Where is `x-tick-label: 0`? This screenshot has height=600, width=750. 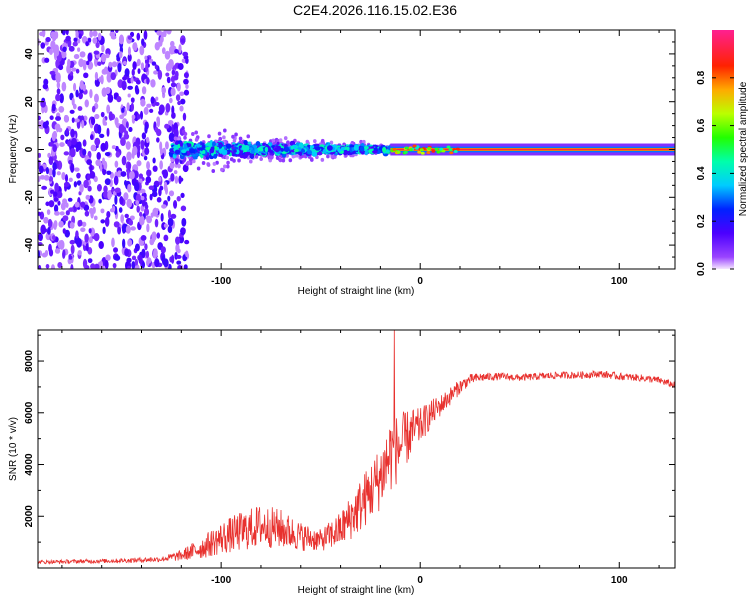 x-tick-label: 0 is located at coordinates (420, 281).